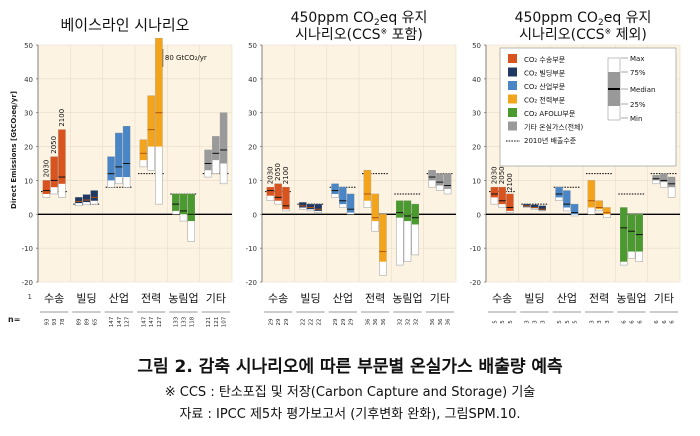 This screenshot has width=700, height=436. What do you see at coordinates (556, 18) in the screenshot?
I see `chart-title-main: 450ppm CO` at bounding box center [556, 18].